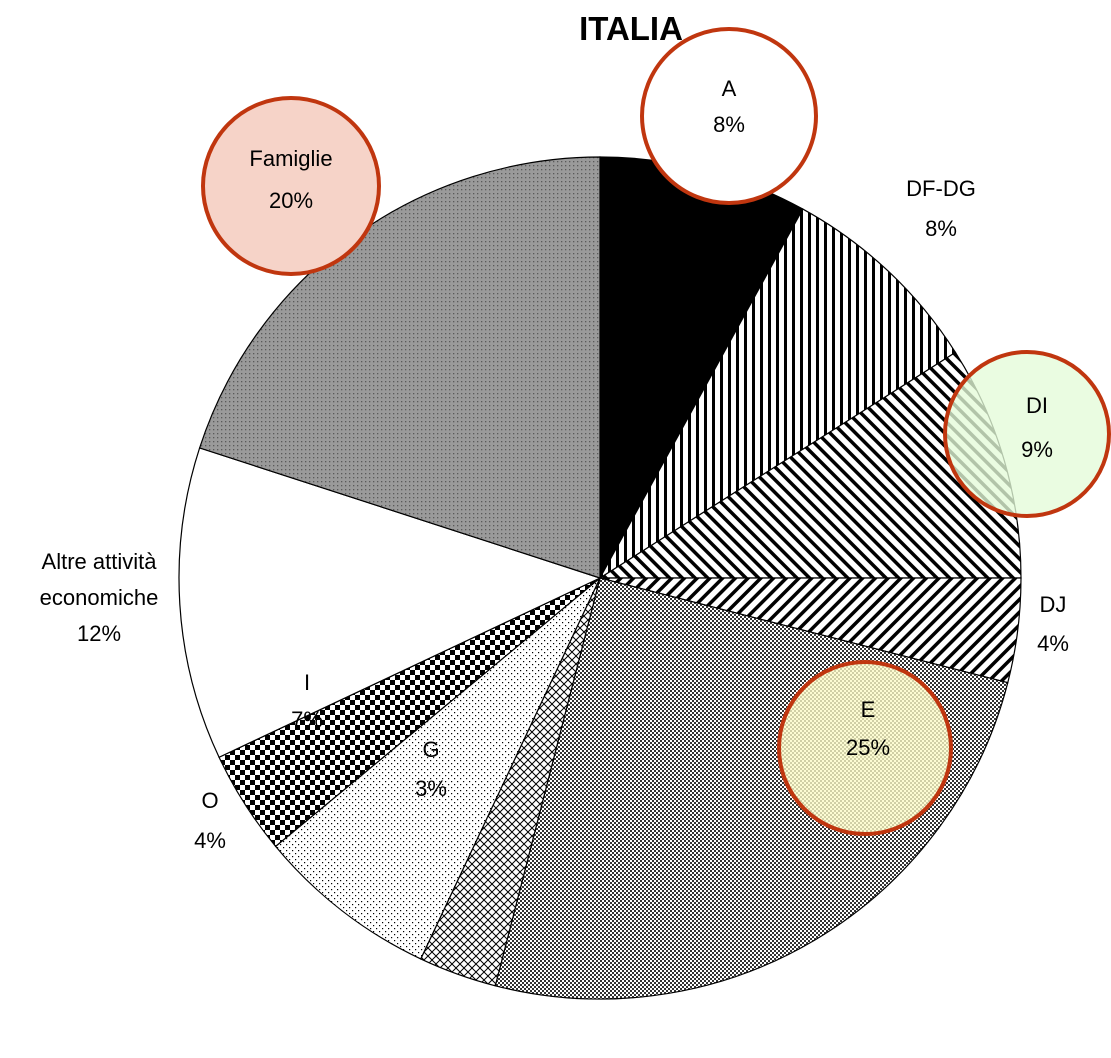  What do you see at coordinates (431, 788) in the screenshot?
I see `slice-value-label-g: 3%` at bounding box center [431, 788].